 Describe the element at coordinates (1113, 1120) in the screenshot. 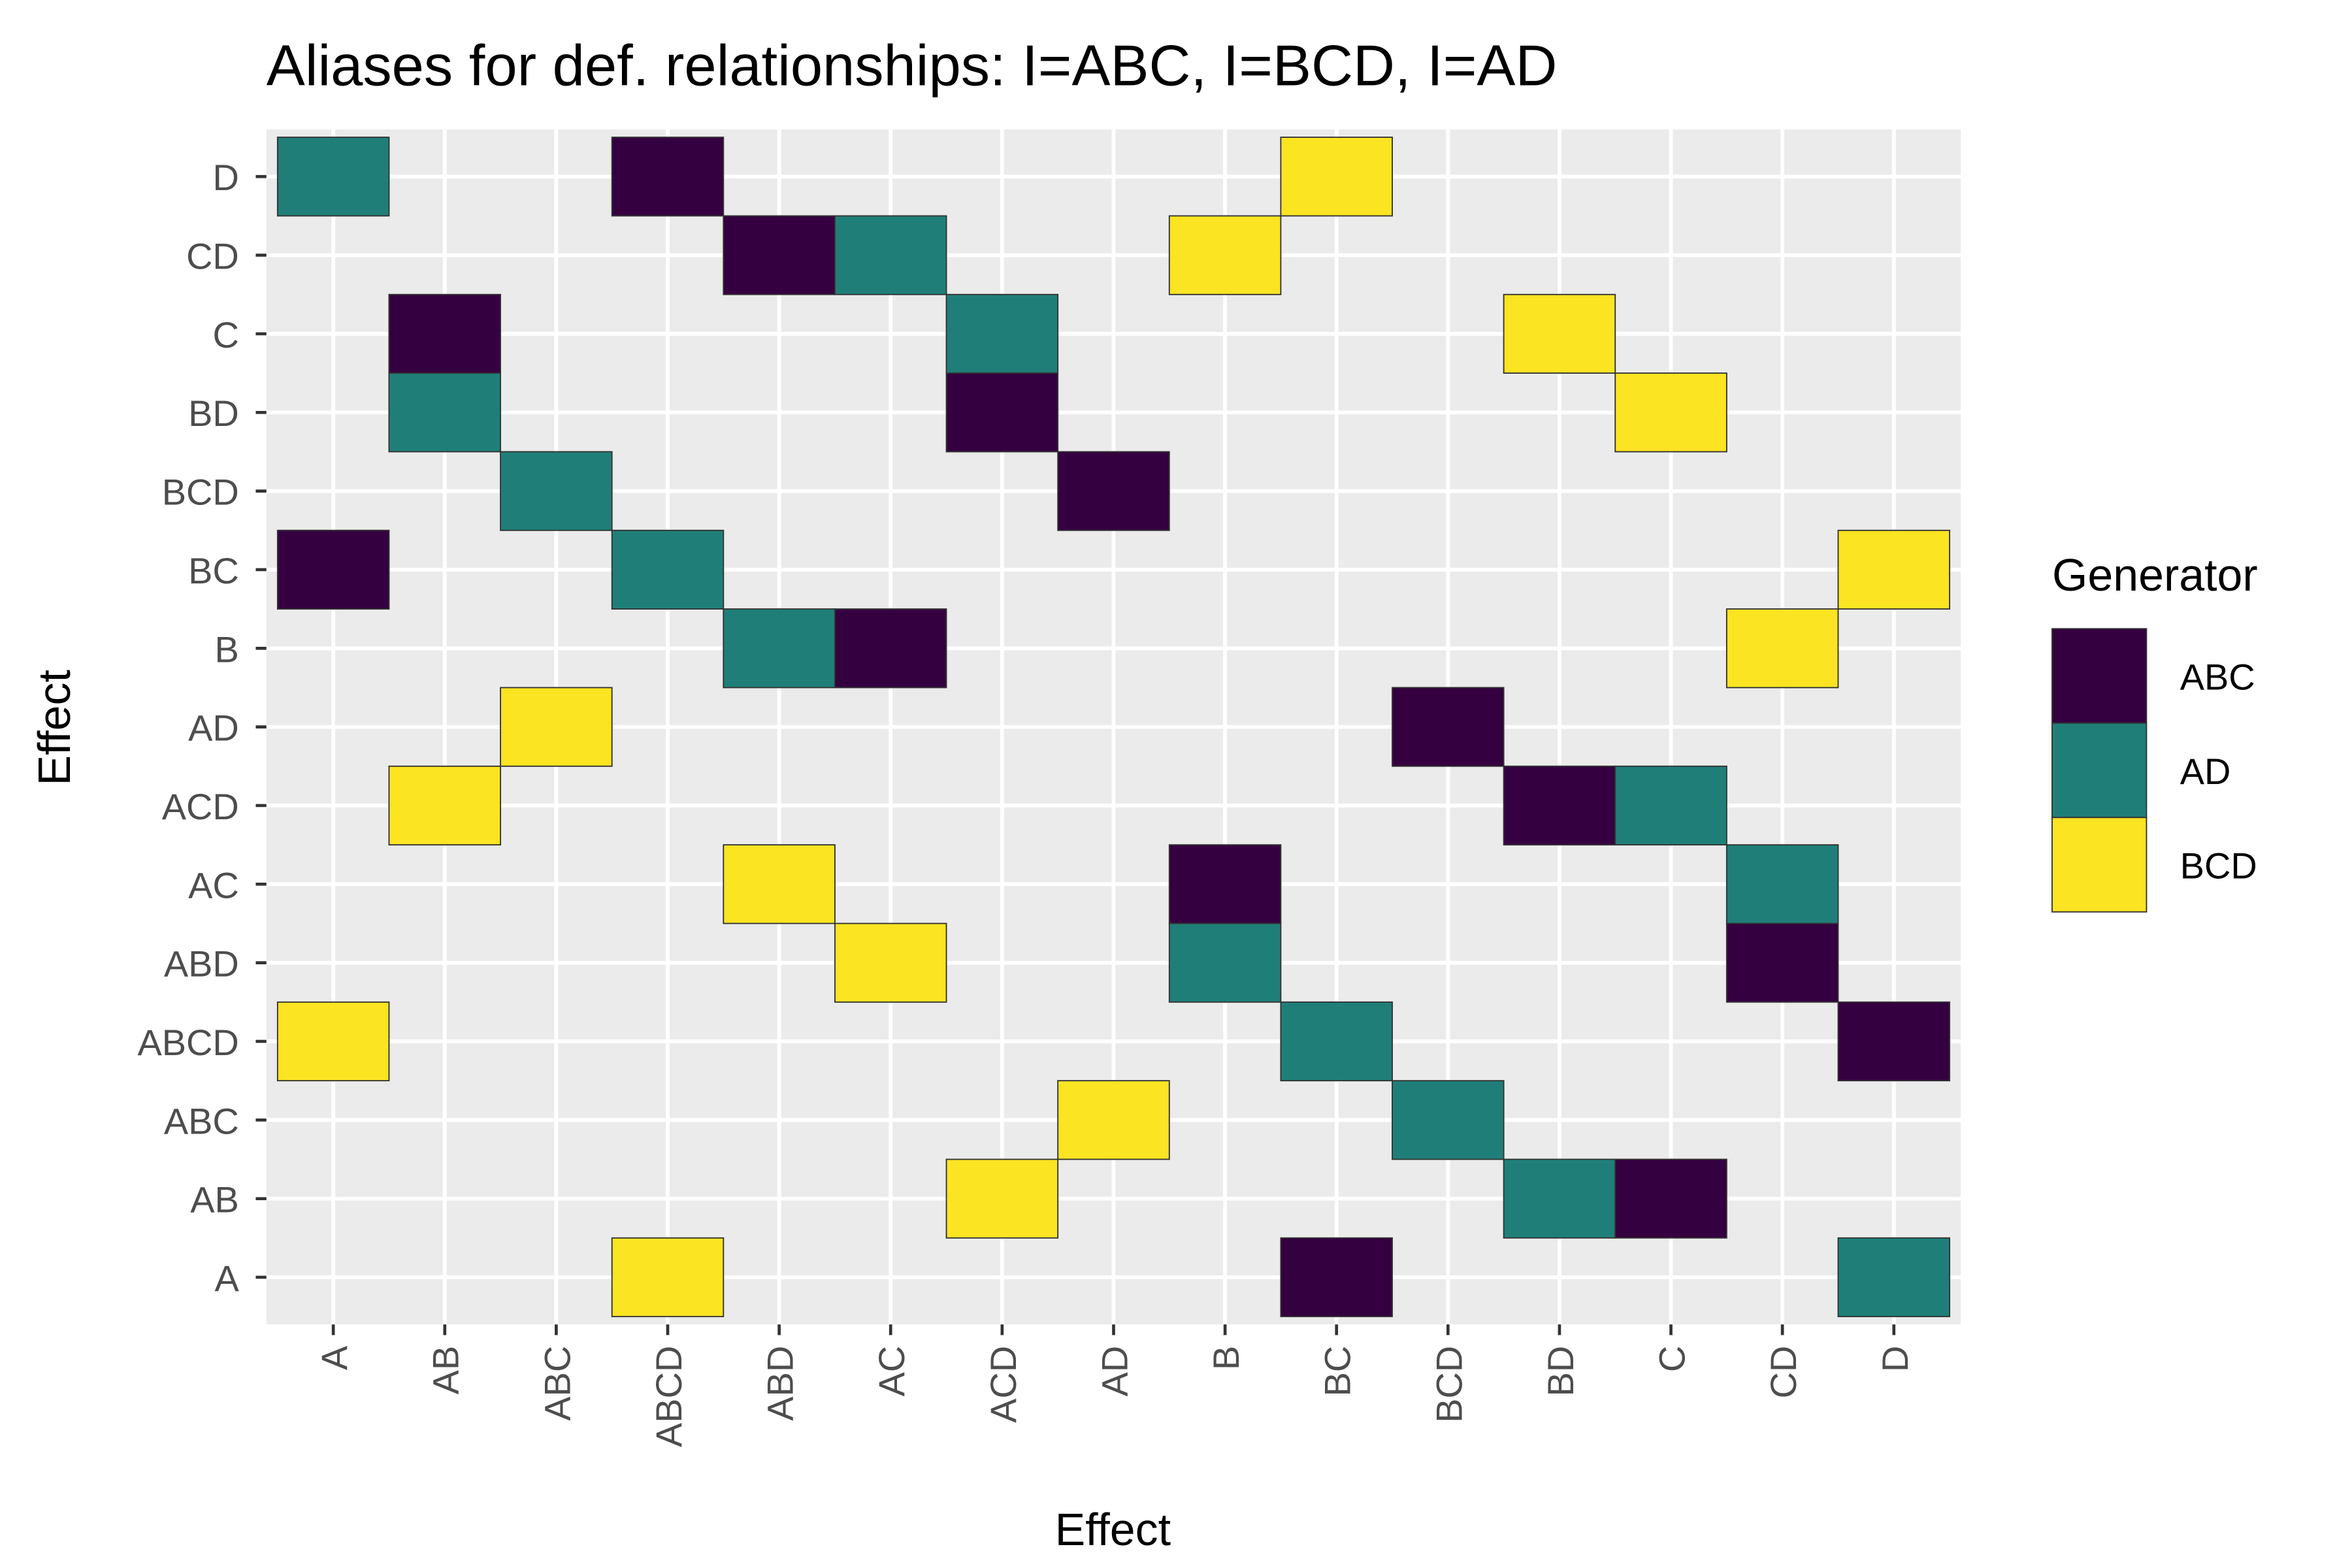

I see `tile-ABC-AD` at that location.